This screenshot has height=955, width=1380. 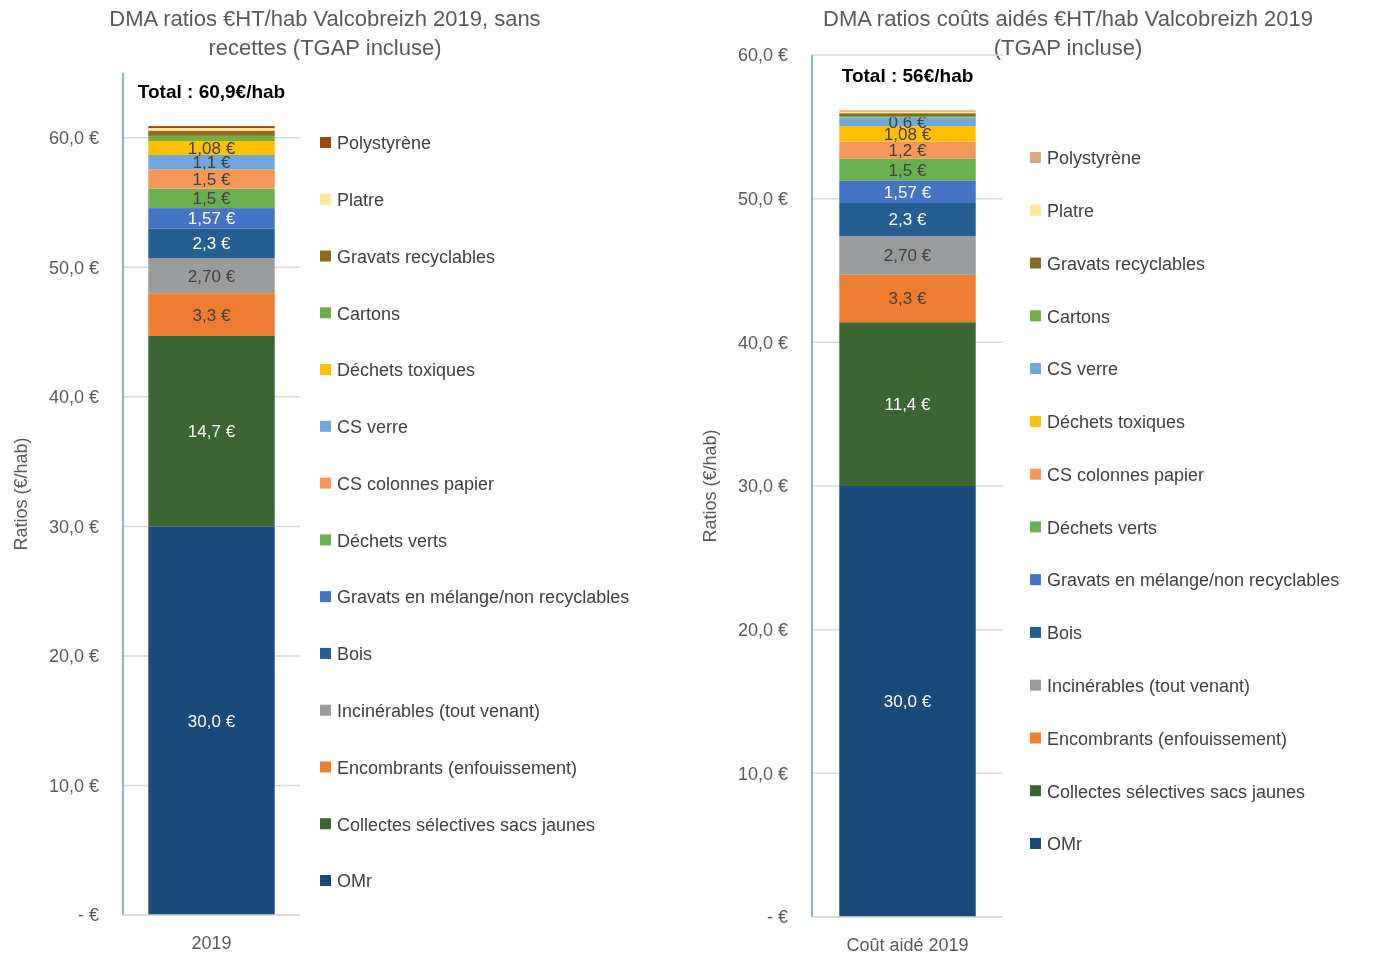 I want to click on text: DMA ratios coûts aidés €HT/hab Valcobreizh 2019 (TGAP incluse), so click(x=1068, y=33).